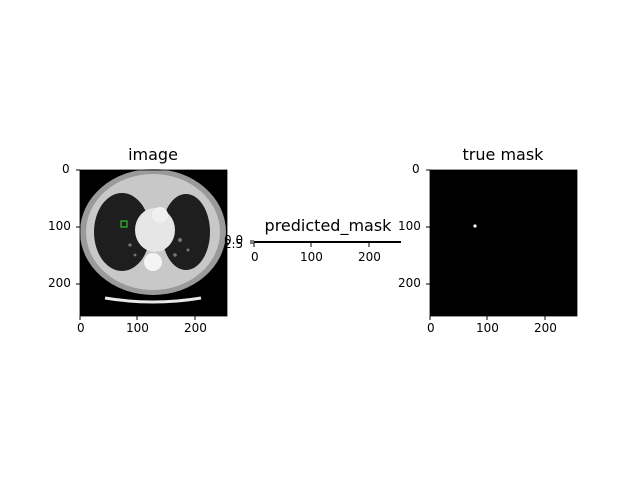 The image size is (640, 480). What do you see at coordinates (81, 328) in the screenshot?
I see `image-xtick-0: 0` at bounding box center [81, 328].